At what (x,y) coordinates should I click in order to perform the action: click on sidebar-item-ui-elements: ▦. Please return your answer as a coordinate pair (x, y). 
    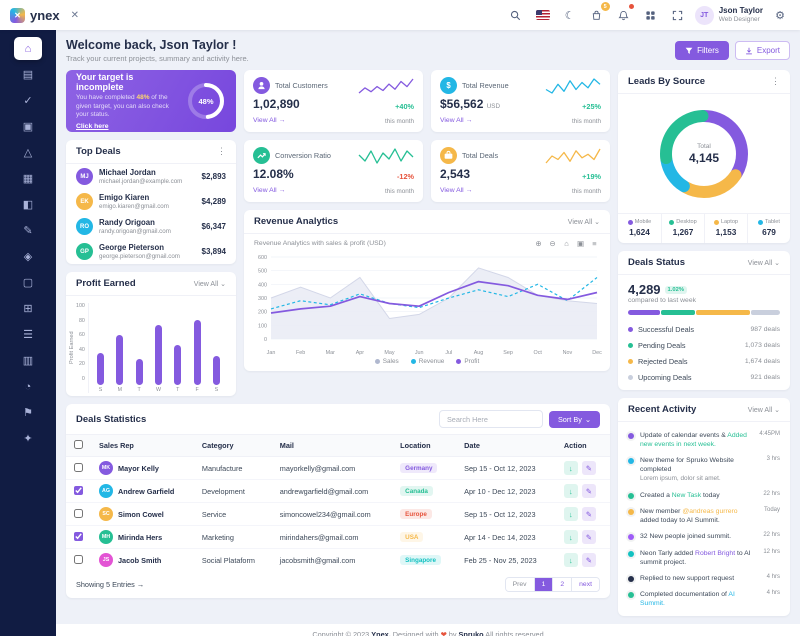
    Looking at the image, I should click on (28, 178).